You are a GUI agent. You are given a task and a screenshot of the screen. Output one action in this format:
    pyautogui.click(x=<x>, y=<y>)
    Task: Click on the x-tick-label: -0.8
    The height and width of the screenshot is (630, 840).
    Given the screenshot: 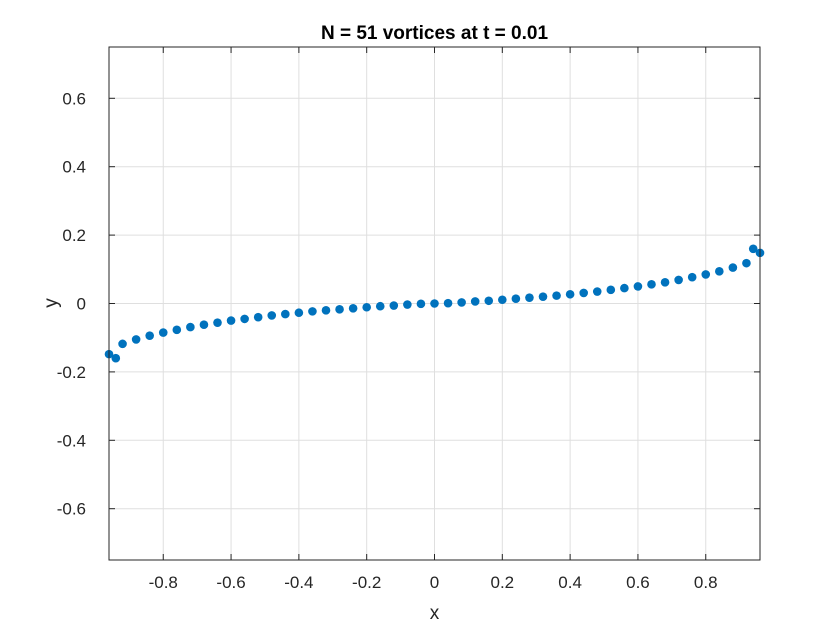 What is the action you would take?
    pyautogui.click(x=163, y=582)
    